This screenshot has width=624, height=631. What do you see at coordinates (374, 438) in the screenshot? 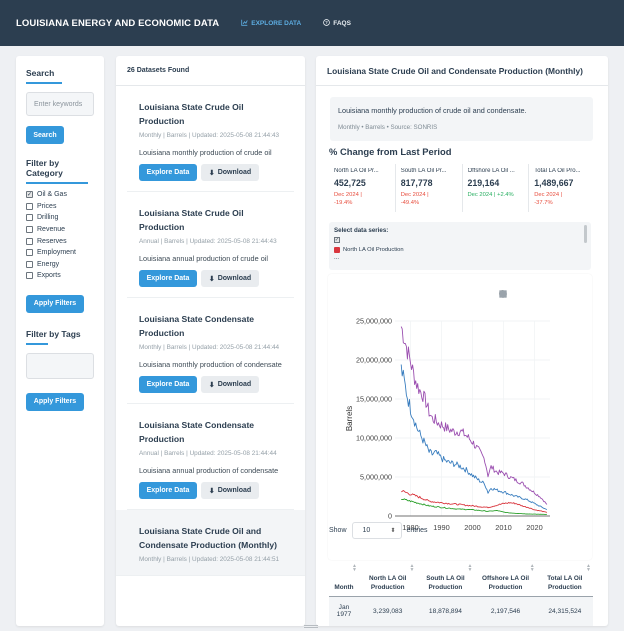
I see `y-tick-label: 10,000,000` at bounding box center [374, 438].